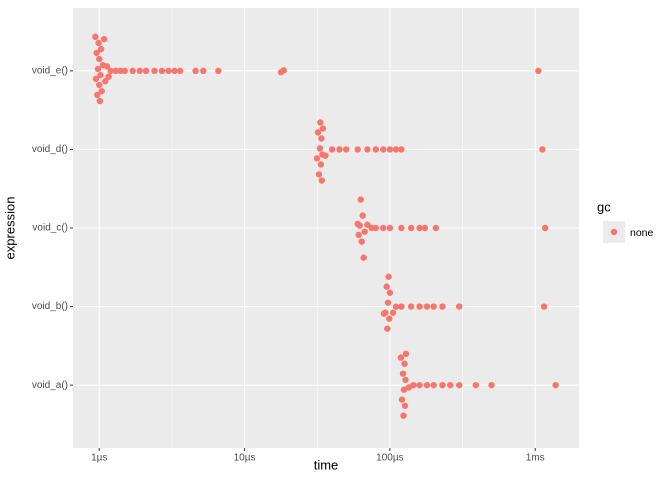 The height and width of the screenshot is (485, 672). I want to click on y-tick-label: void_a(), so click(50, 385).